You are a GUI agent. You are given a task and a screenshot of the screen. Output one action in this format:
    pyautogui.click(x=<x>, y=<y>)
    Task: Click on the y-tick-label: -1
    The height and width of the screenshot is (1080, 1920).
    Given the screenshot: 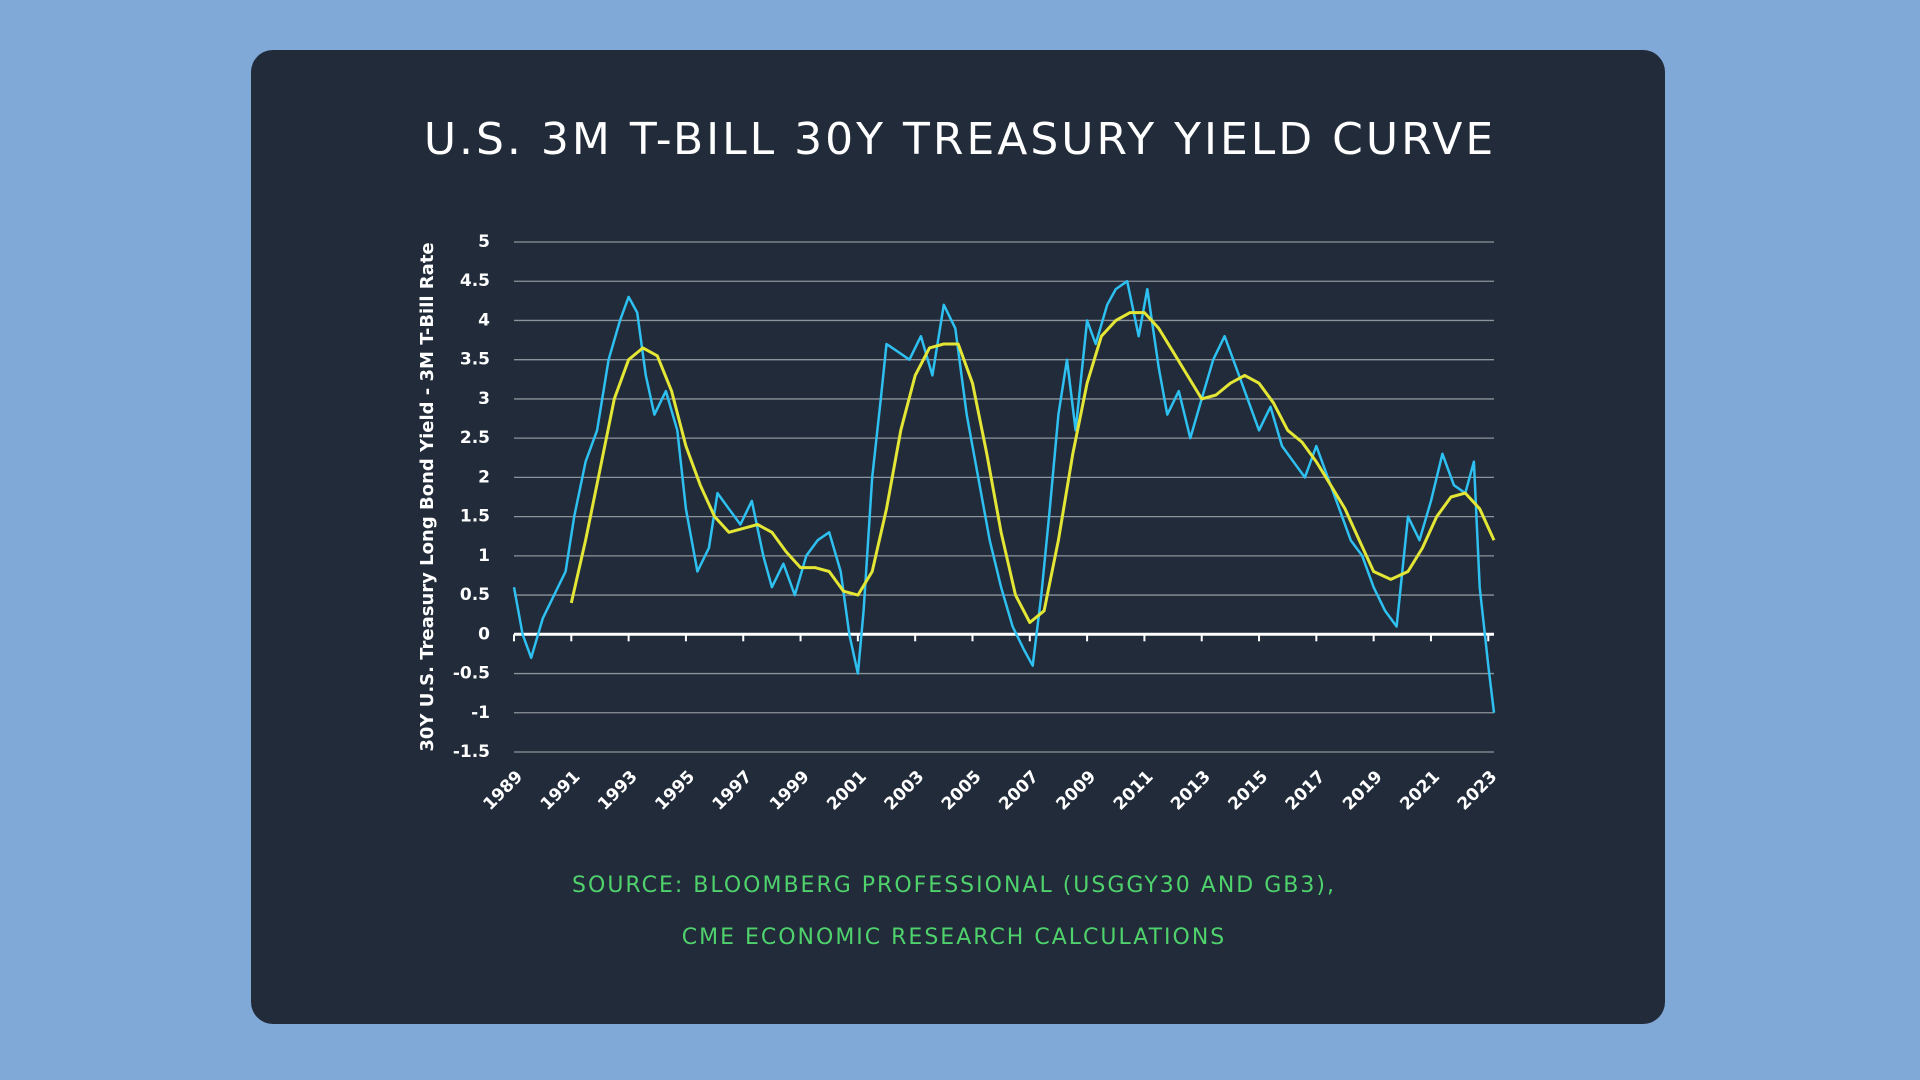 What is the action you would take?
    pyautogui.click(x=480, y=713)
    